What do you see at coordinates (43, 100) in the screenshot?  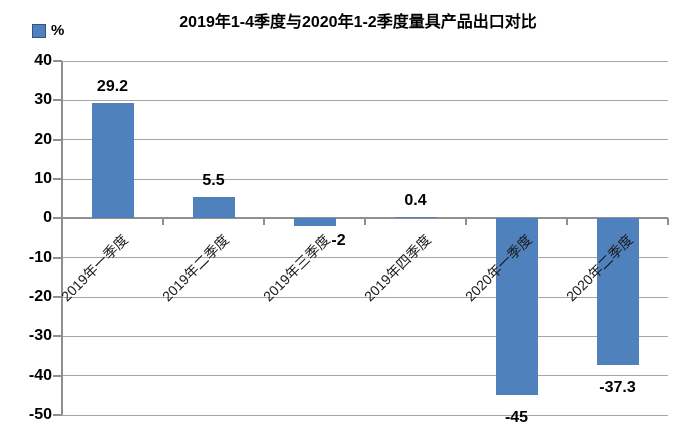 I see `y-axis-label: 30` at bounding box center [43, 100].